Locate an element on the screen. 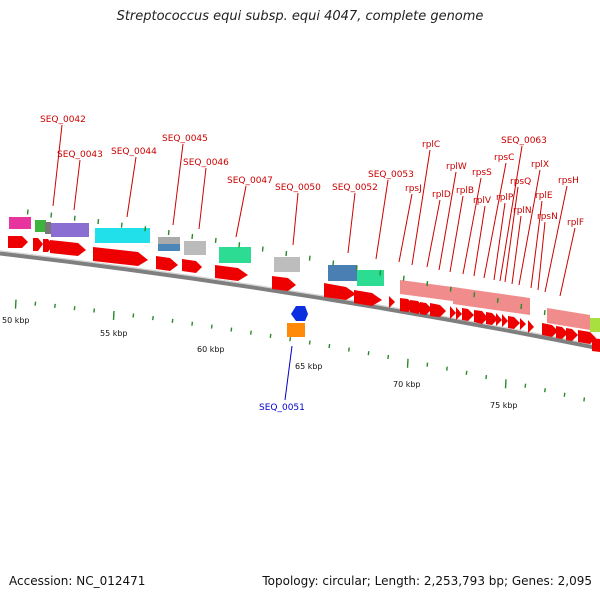 The height and width of the screenshot is (600, 600). gene-label: rpsN is located at coordinates (547, 217).